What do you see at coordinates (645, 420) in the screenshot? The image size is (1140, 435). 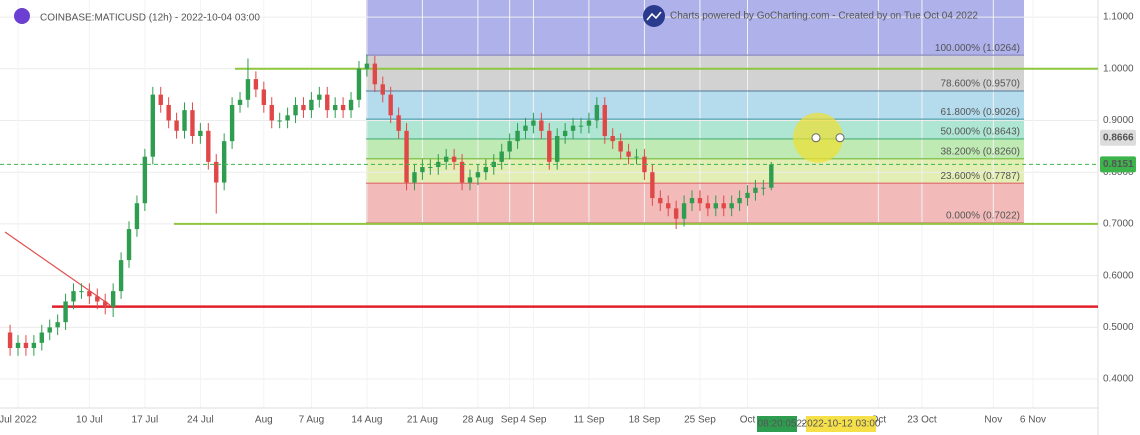 I see `x-tick-label: 18 Sep` at bounding box center [645, 420].